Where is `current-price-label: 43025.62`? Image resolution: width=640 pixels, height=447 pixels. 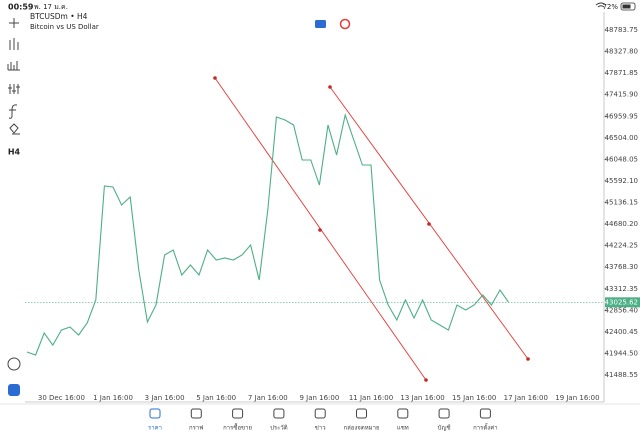 current-price-label: 43025.62 is located at coordinates (621, 302).